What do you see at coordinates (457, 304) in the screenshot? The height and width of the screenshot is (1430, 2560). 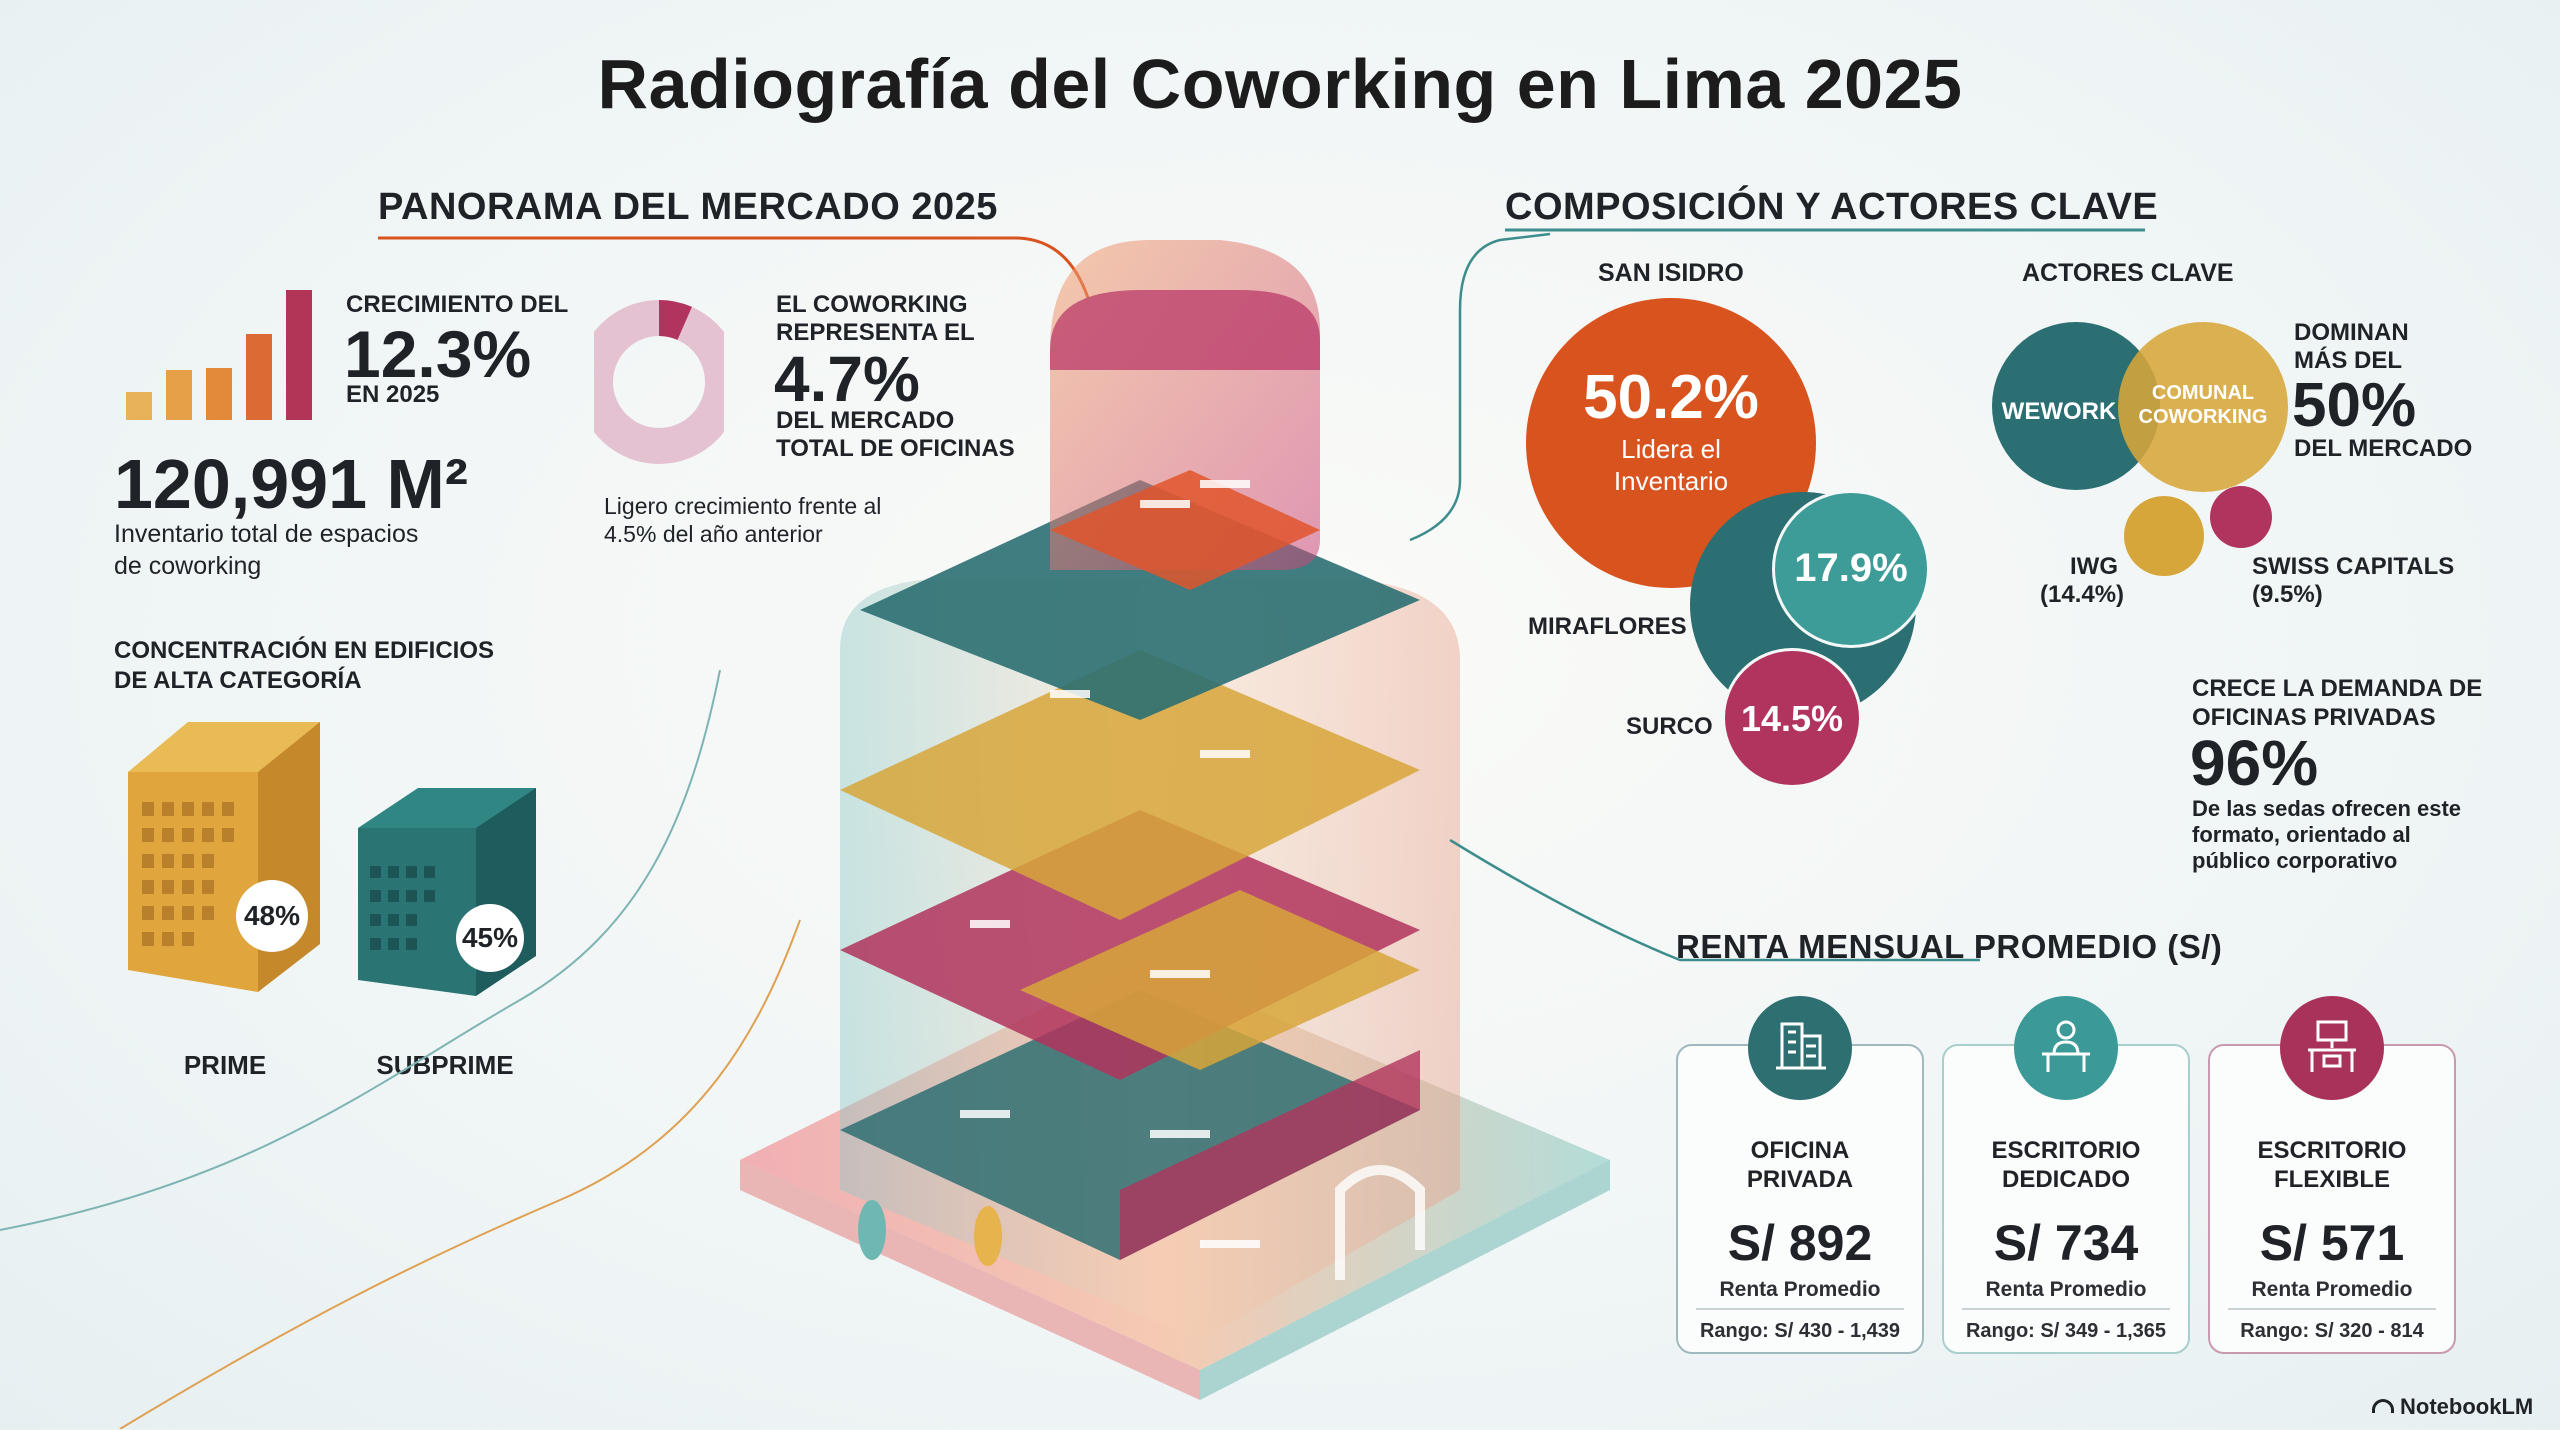 I see `growth-label-top: CRECIMIENTO DEL` at bounding box center [457, 304].